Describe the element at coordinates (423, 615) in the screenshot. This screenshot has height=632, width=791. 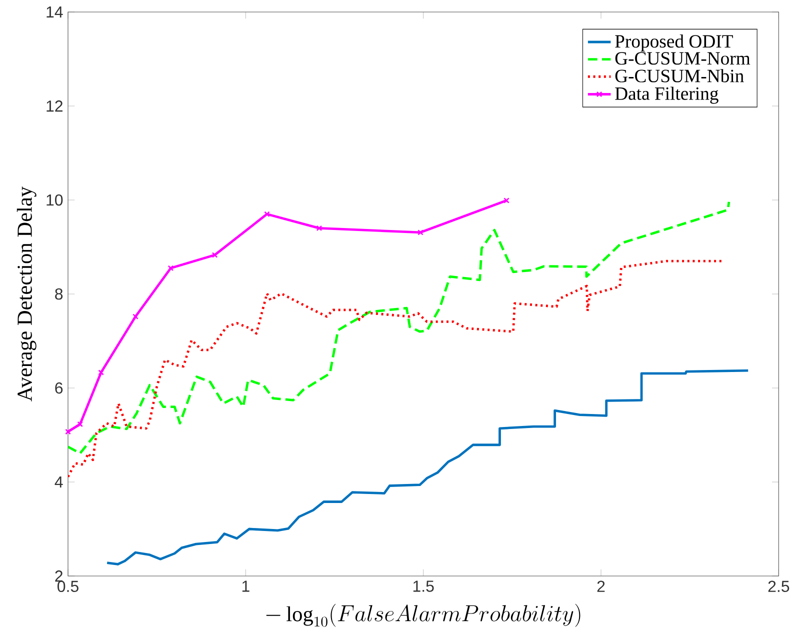
I see `x-axis-title: $-\log_{10}(FalseAlarmProbability)$` at that location.